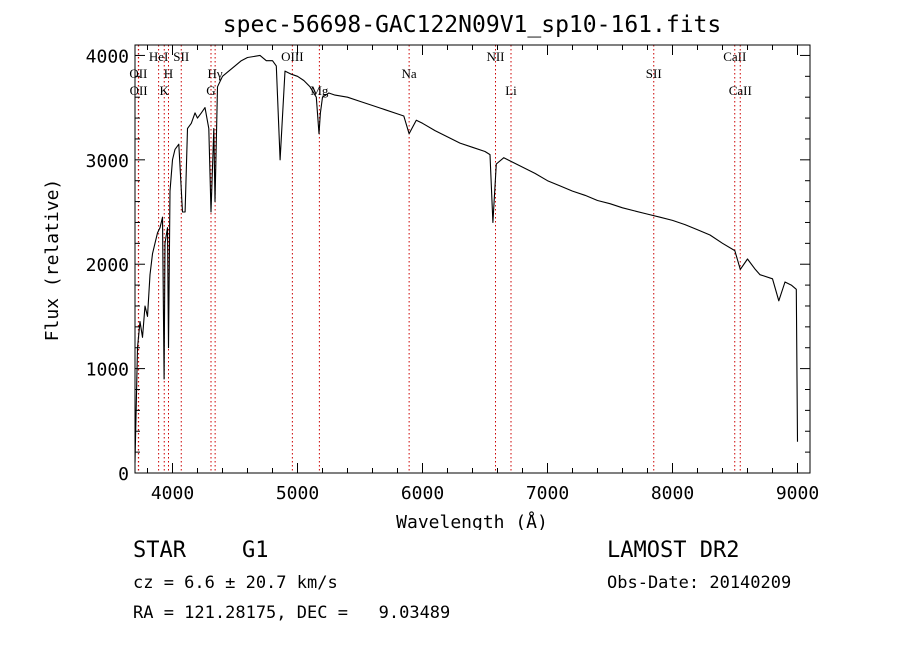  Describe the element at coordinates (292, 56) in the screenshot. I see `line-marker-label: OIII` at that location.